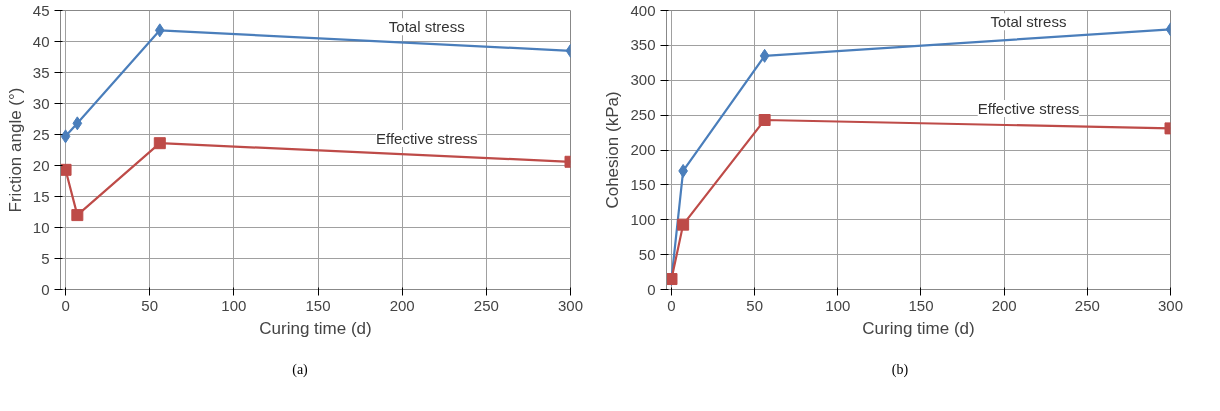  I want to click on y-tick-label: 40, so click(41, 41).